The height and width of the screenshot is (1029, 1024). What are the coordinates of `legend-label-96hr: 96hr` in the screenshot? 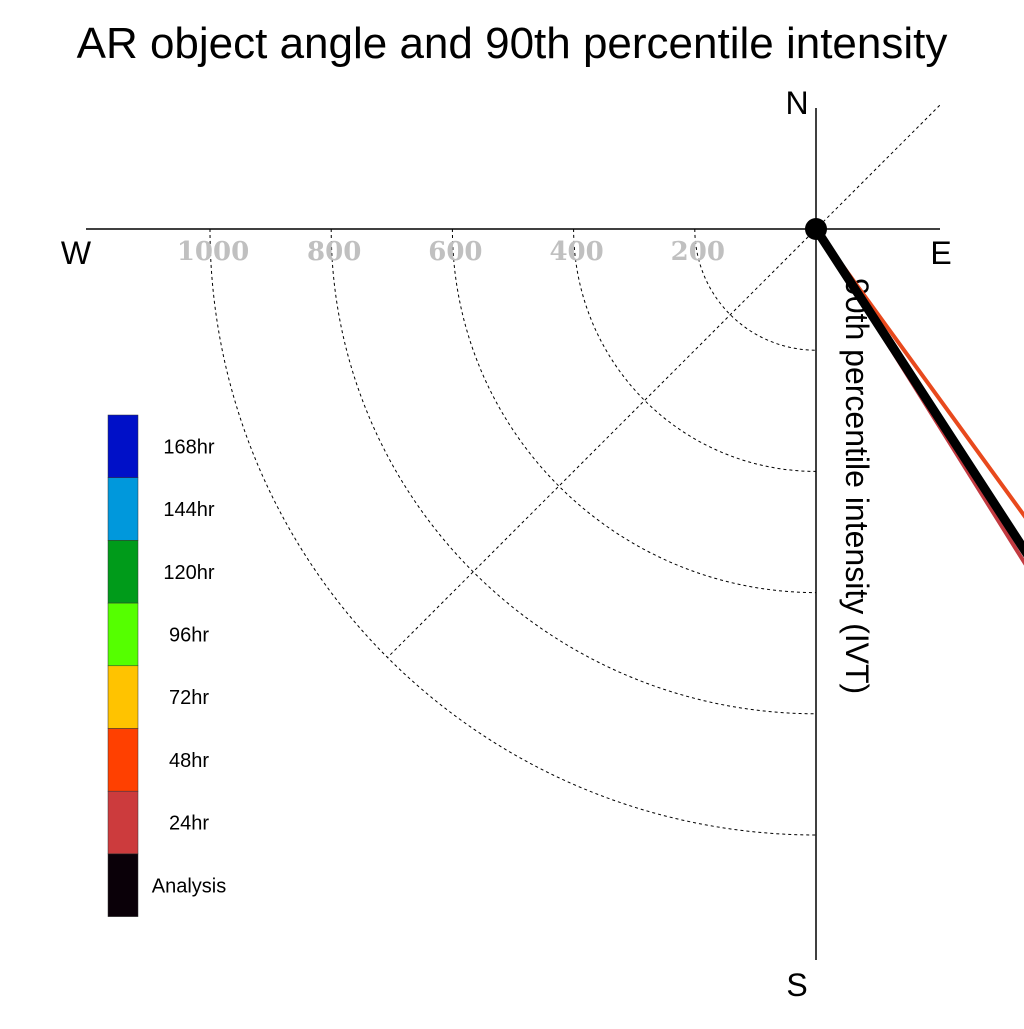 It's located at (189, 635).